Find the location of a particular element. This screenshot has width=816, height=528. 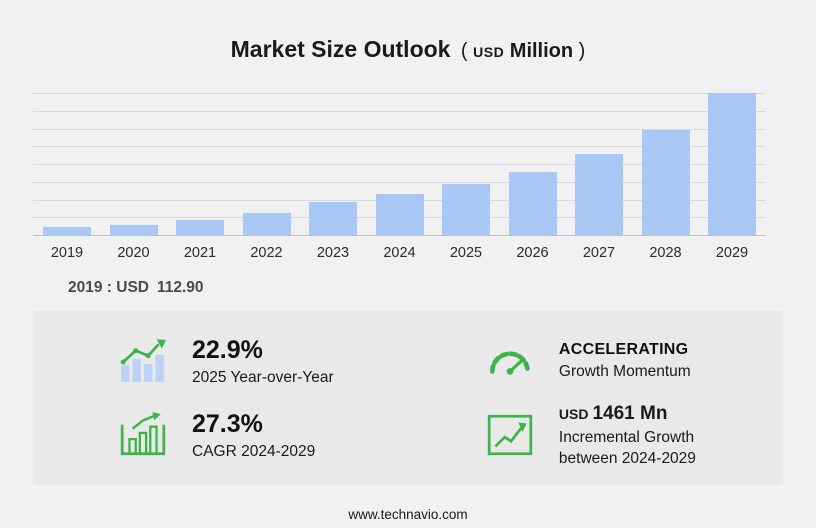

unit-open-paren: ( is located at coordinates (464, 51).